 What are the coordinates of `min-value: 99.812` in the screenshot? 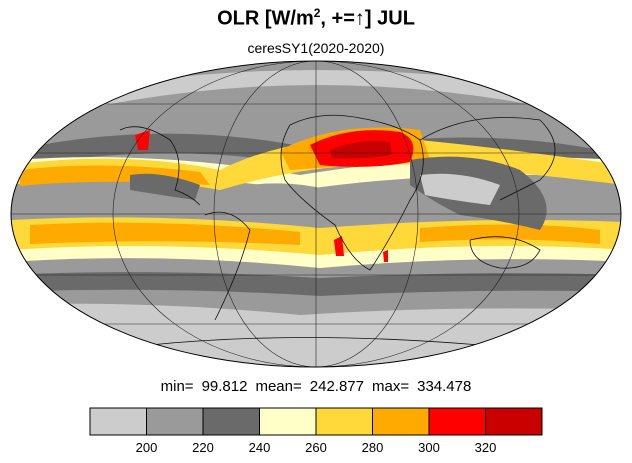 It's located at (224, 386).